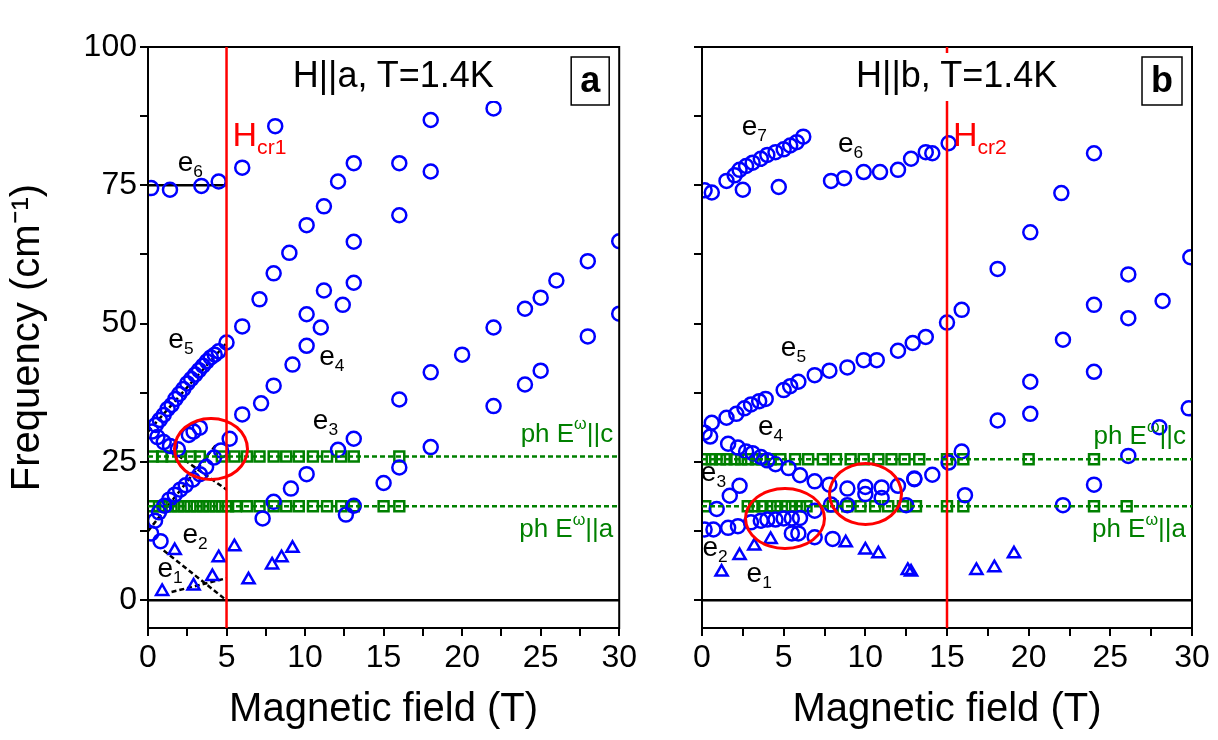 This screenshot has width=1218, height=740. Describe the element at coordinates (119, 183) in the screenshot. I see `y-tick-label: 75` at that location.